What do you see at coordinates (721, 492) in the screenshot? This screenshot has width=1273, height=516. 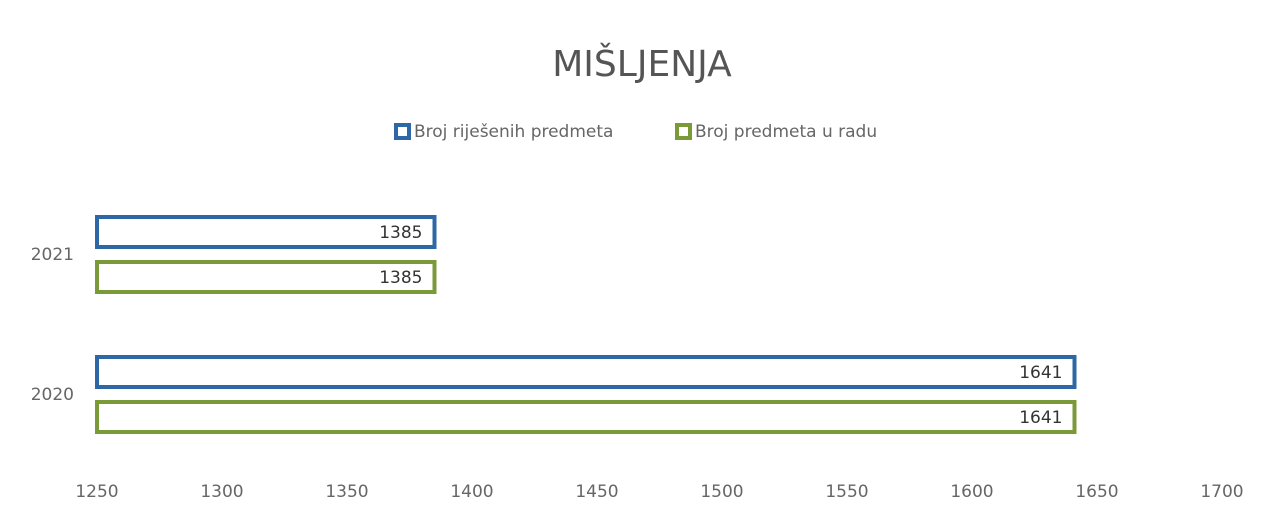 I see `x-tick-label: 1500` at bounding box center [721, 492].